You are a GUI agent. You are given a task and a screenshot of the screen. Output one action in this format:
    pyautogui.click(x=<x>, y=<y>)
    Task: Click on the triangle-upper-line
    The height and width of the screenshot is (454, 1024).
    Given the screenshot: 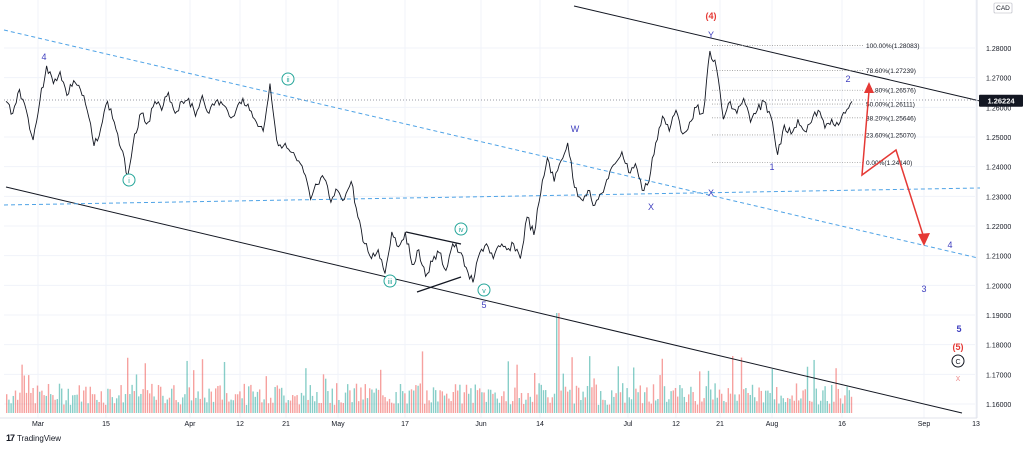 What is the action you would take?
    pyautogui.click(x=433, y=238)
    